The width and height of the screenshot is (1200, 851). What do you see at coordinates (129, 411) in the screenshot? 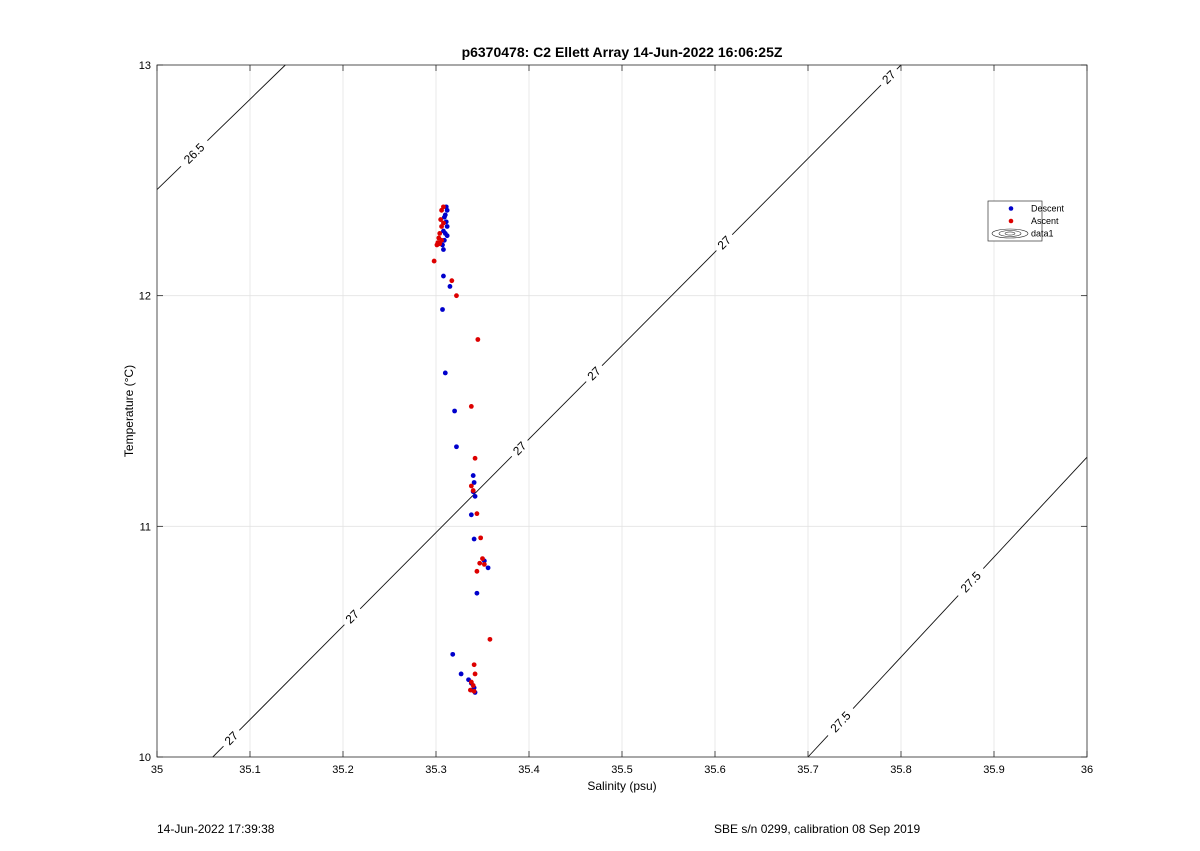
I see `y-axis-label: Temperature (°C)` at bounding box center [129, 411].